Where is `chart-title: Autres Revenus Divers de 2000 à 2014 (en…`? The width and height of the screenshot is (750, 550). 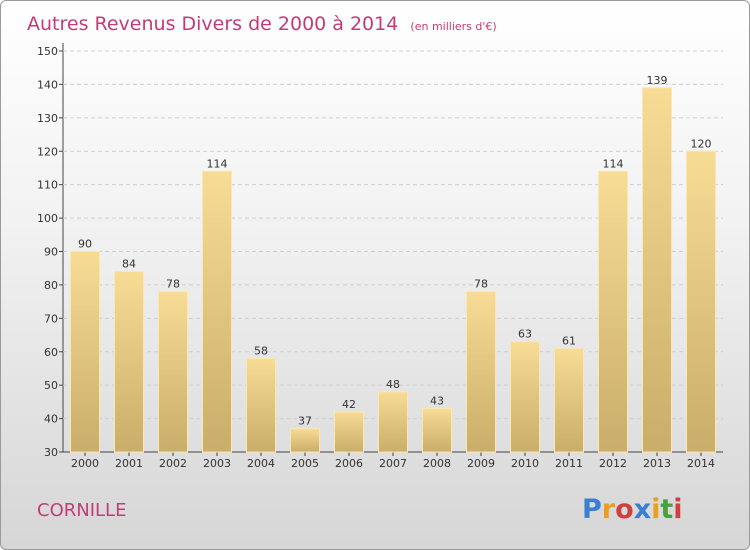
chart-title: Autres Revenus Divers de 2000 à 2014 (en… is located at coordinates (262, 24).